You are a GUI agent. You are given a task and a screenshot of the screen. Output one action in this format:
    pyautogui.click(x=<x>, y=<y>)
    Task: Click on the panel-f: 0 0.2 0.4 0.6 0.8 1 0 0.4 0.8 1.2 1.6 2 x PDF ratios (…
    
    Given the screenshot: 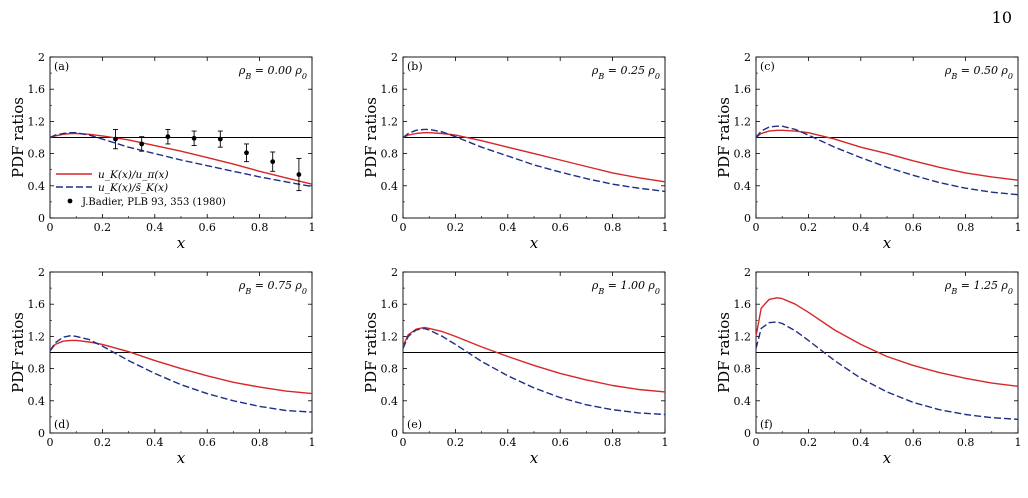 What is the action you would take?
    pyautogui.click(x=868, y=366)
    